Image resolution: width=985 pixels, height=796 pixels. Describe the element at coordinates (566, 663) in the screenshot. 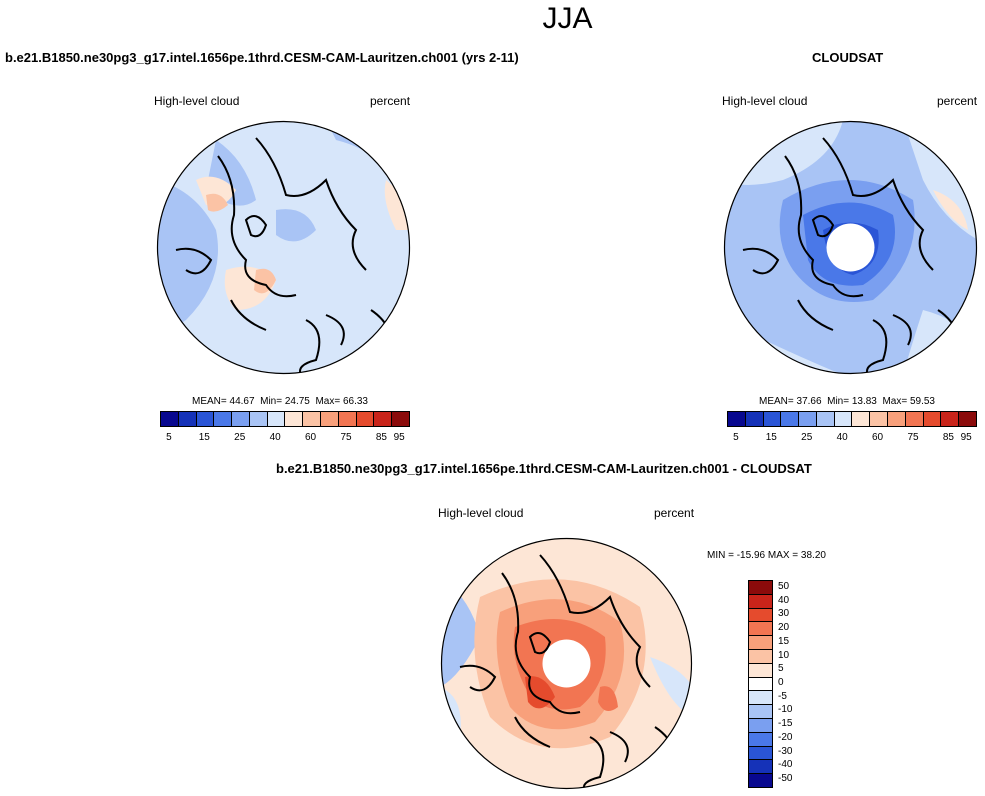

I see `diff-polar-map` at that location.